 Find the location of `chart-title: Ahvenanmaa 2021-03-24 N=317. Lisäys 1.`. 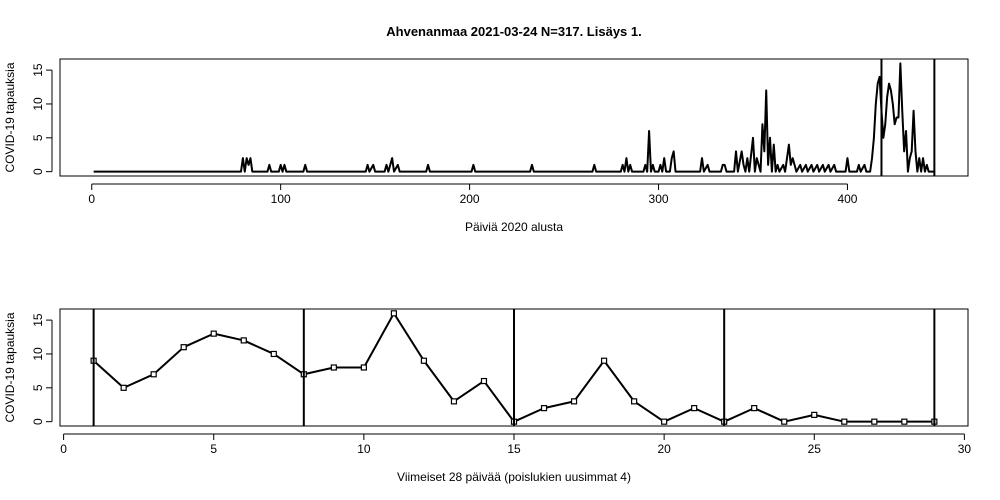

chart-title: Ahvenanmaa 2021-03-24 N=317. Lisäys 1. is located at coordinates (513, 31).